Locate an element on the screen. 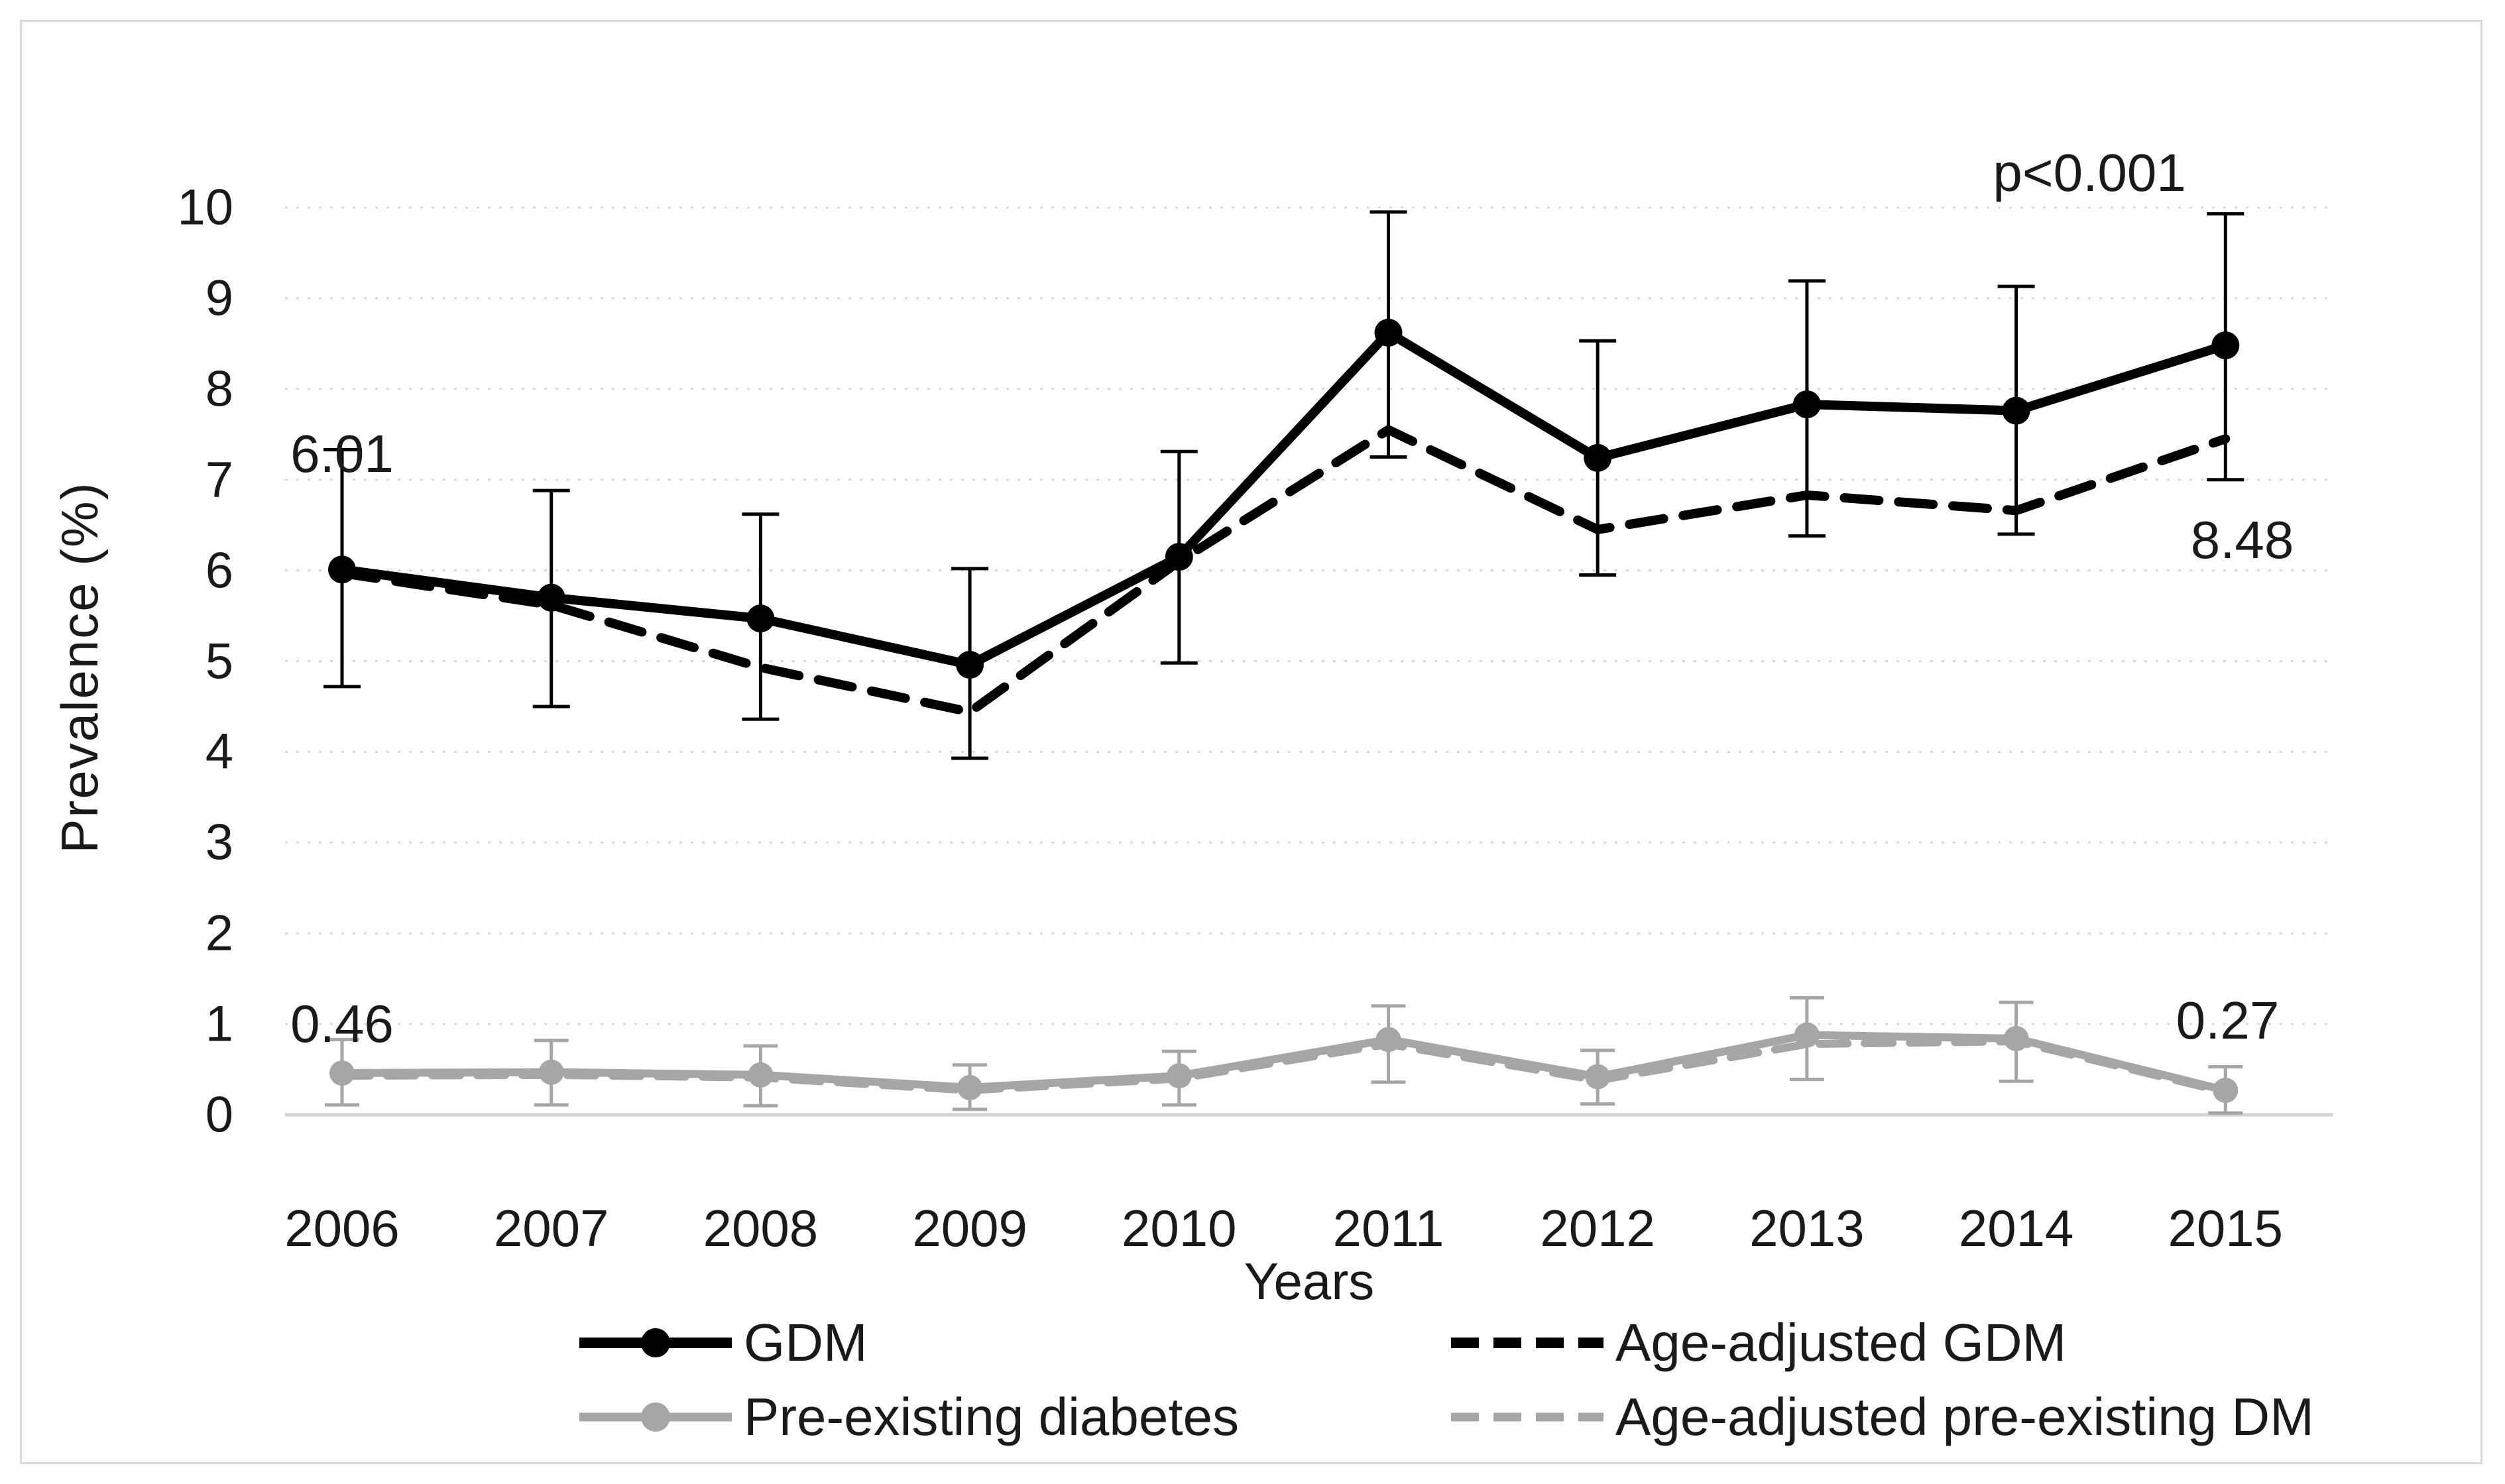  y-tick-label-8: 8 is located at coordinates (219, 389).